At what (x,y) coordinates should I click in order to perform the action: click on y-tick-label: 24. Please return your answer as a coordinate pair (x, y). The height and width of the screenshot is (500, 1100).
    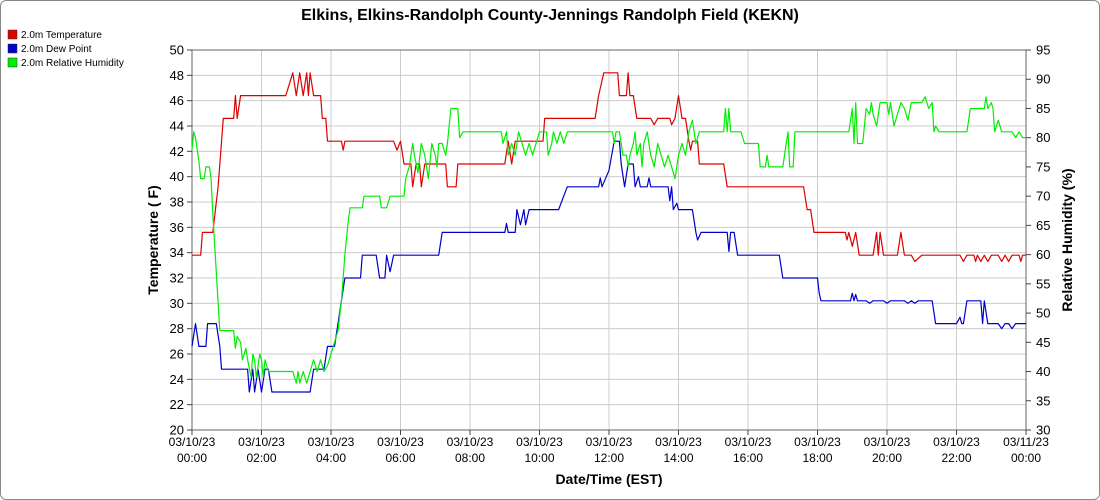
    Looking at the image, I should click on (177, 379).